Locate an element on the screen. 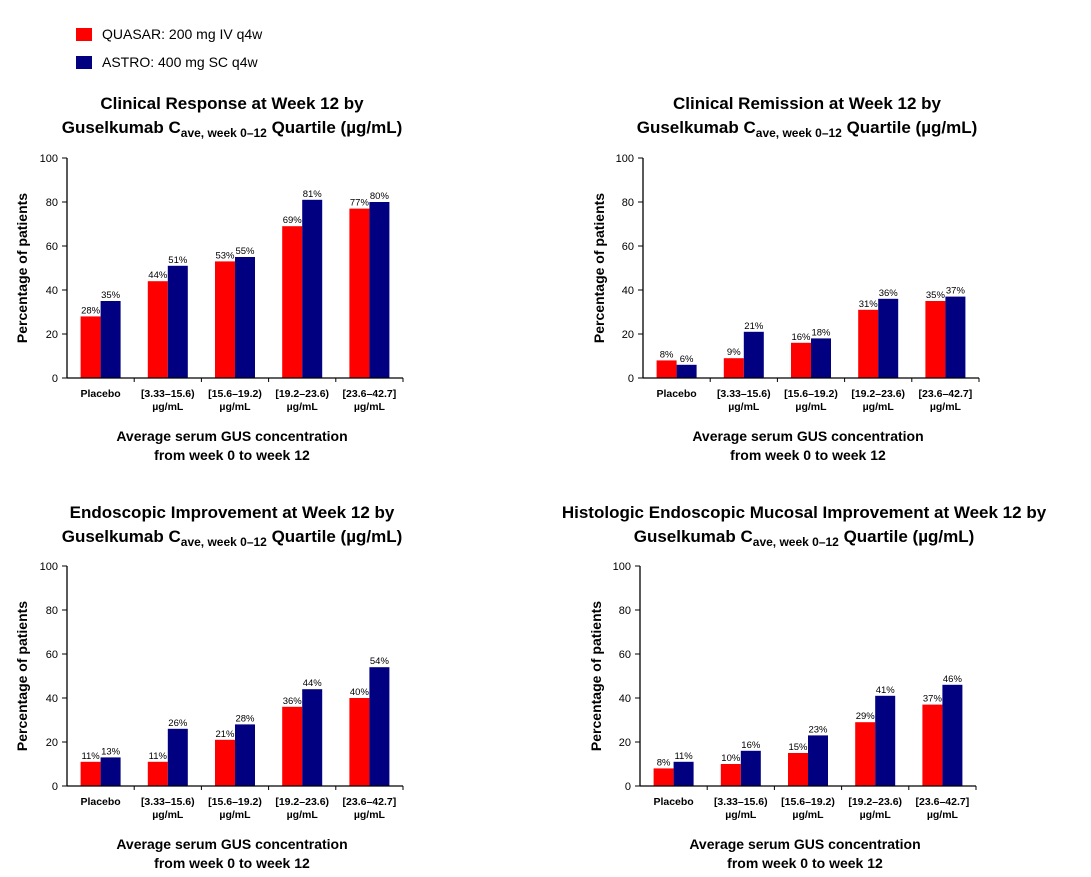 This screenshot has width=1091, height=877. chart-title-line1: Endoscopic Improvement at Week 12 by is located at coordinates (232, 512).